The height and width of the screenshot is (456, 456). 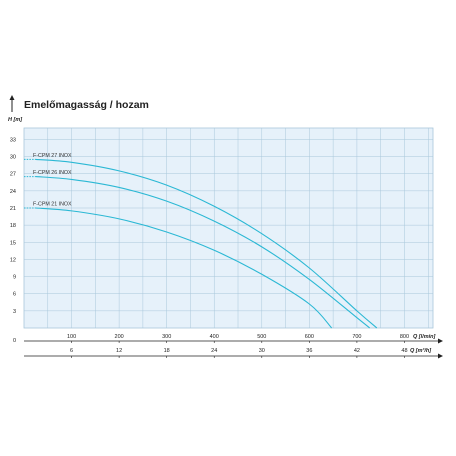 I want to click on series-label: F-CPM 26 INOX, so click(x=52, y=173).